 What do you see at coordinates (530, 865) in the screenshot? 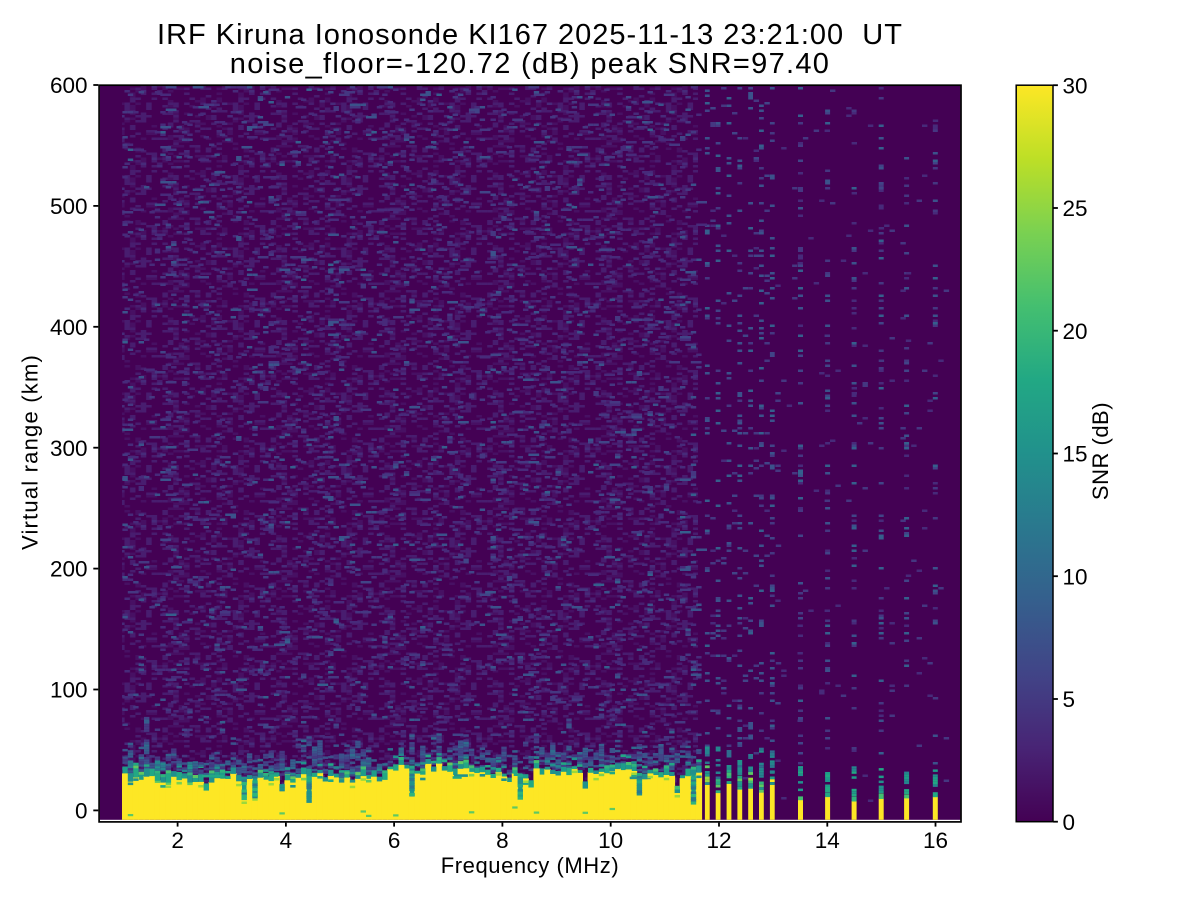
I see `svg-text: Frequency (MHz)` at bounding box center [530, 865].